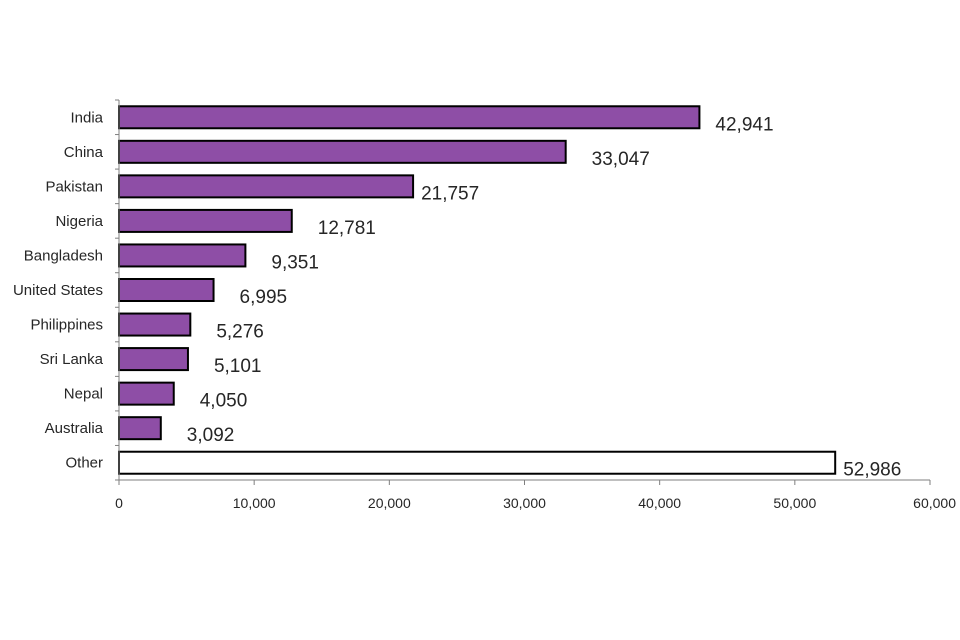 This screenshot has width=960, height=640. I want to click on category-label-philippines: Philippines, so click(66, 325).